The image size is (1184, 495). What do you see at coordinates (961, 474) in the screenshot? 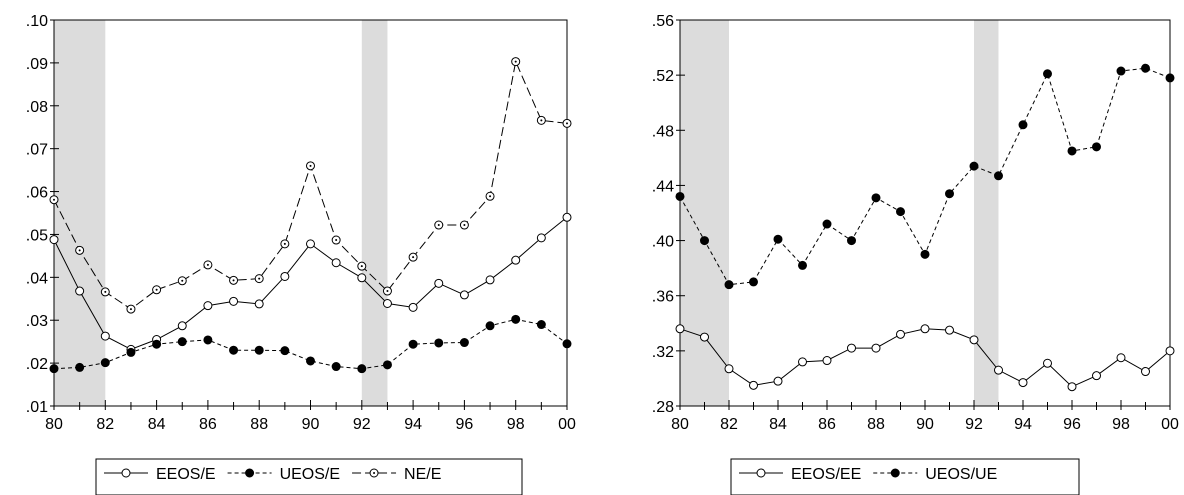
I see `legend-label: UEOS/UE` at bounding box center [961, 474].